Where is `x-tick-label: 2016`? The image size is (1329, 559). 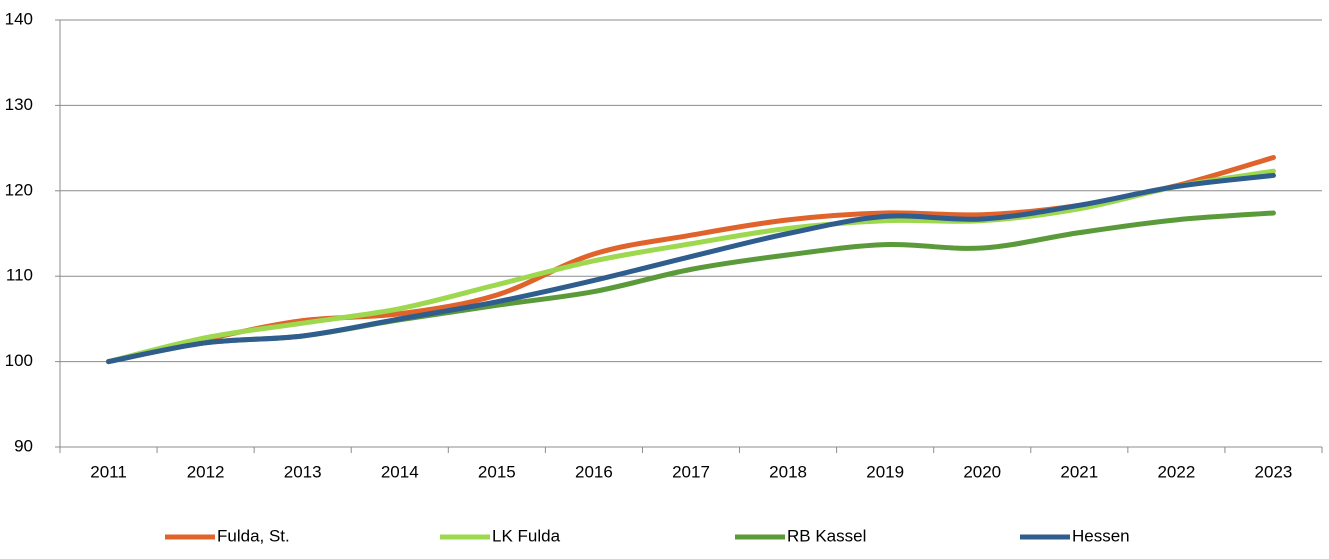 x-tick-label: 2016 is located at coordinates (594, 471).